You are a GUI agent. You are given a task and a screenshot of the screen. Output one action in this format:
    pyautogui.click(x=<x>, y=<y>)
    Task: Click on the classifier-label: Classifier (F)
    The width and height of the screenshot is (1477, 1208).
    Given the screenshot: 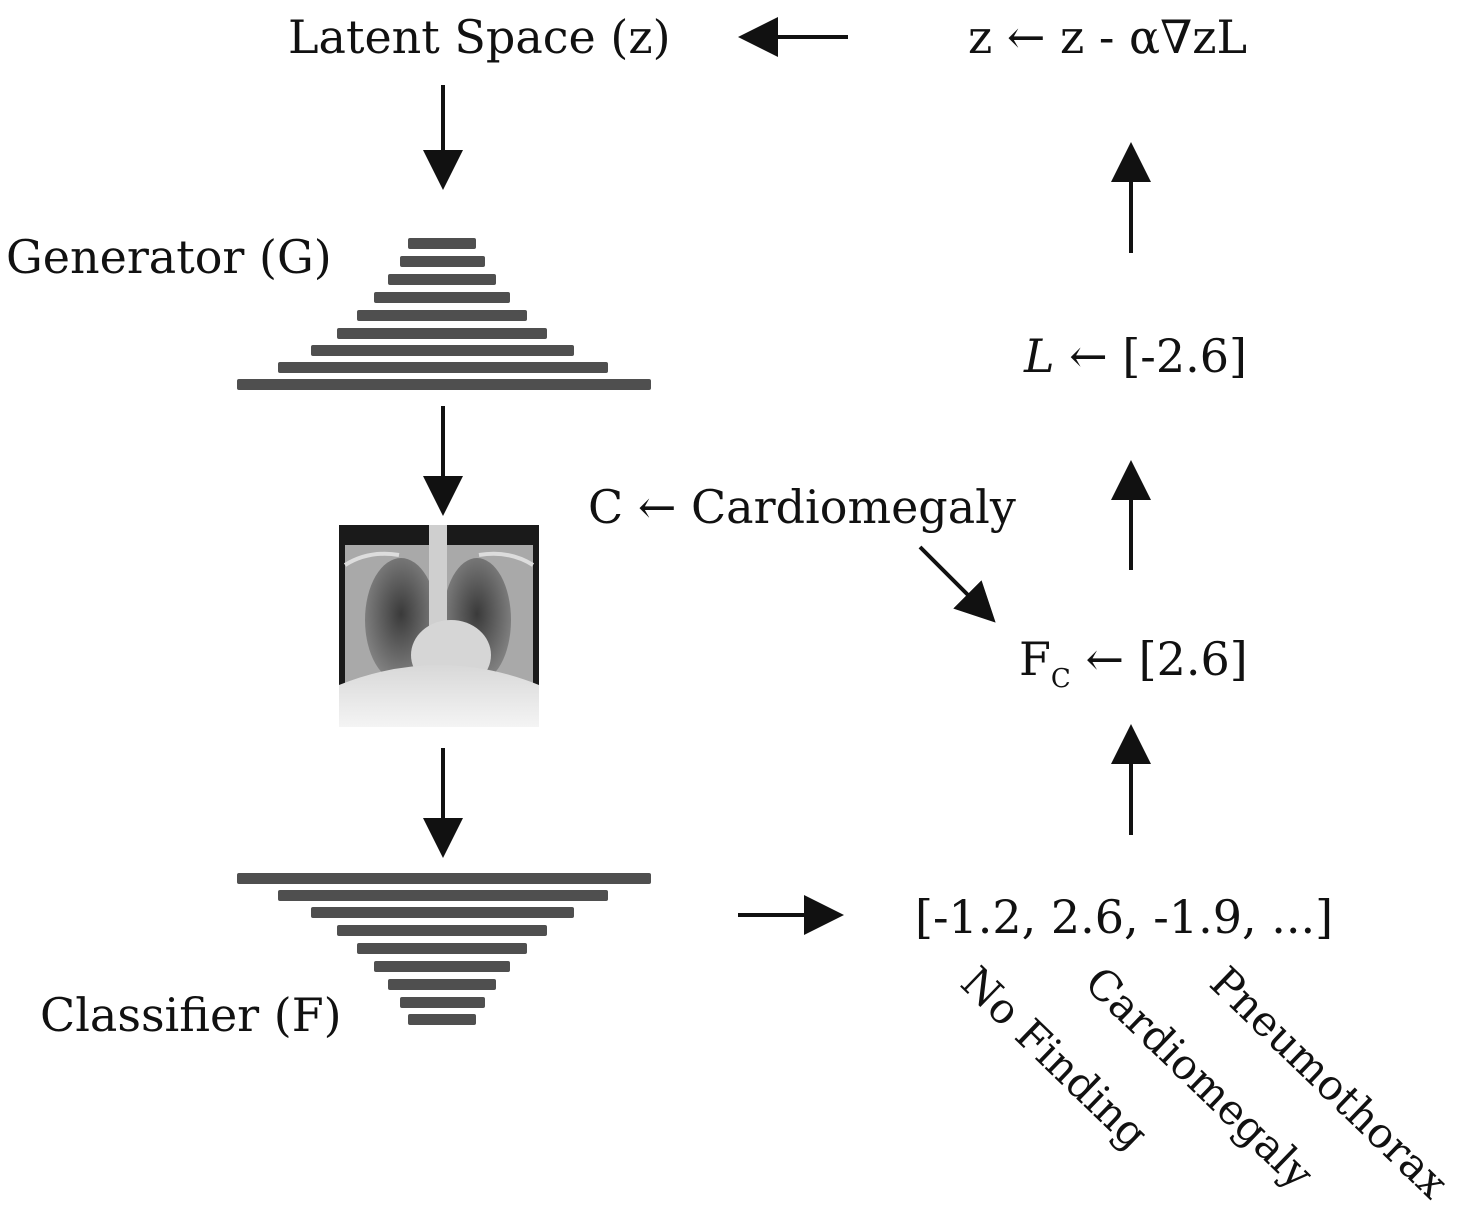 What is the action you would take?
    pyautogui.click(x=191, y=1015)
    